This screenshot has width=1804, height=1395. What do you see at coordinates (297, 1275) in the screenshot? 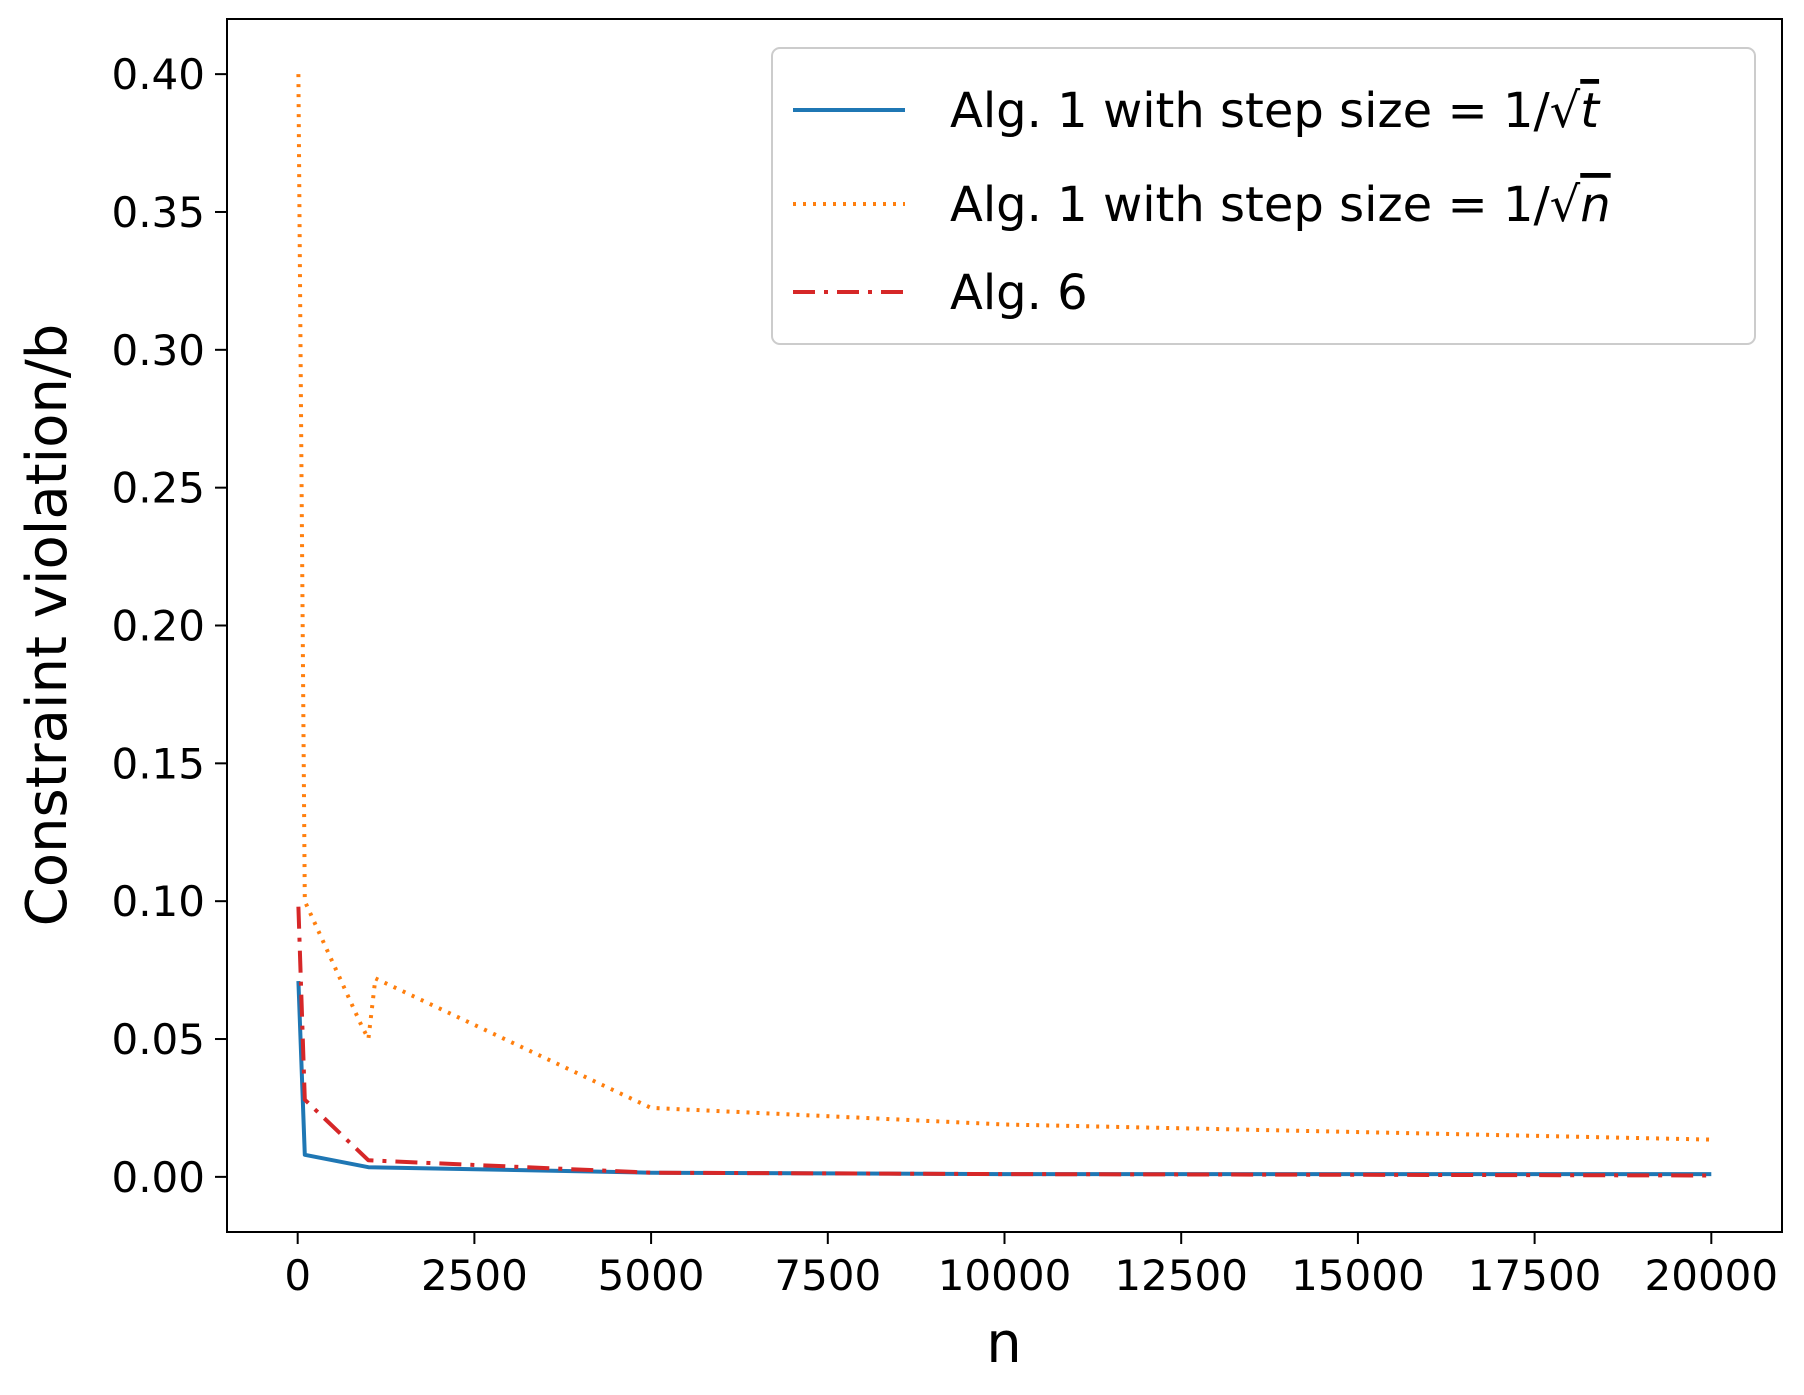
I see `x-tick-label: 0` at bounding box center [297, 1275].